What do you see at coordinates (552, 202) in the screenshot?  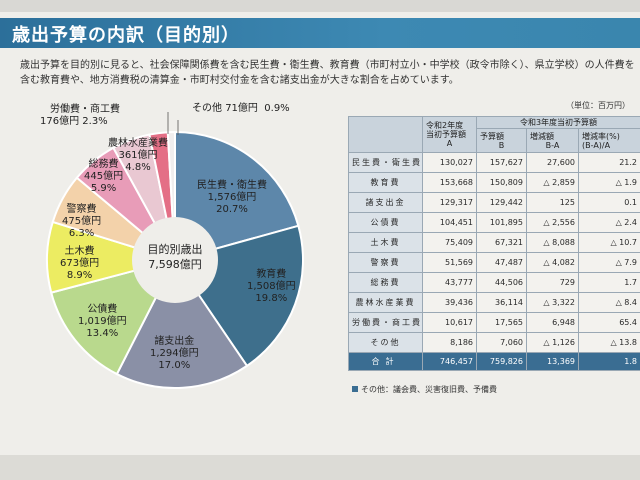 I see `cell-diff: 125` at bounding box center [552, 202].